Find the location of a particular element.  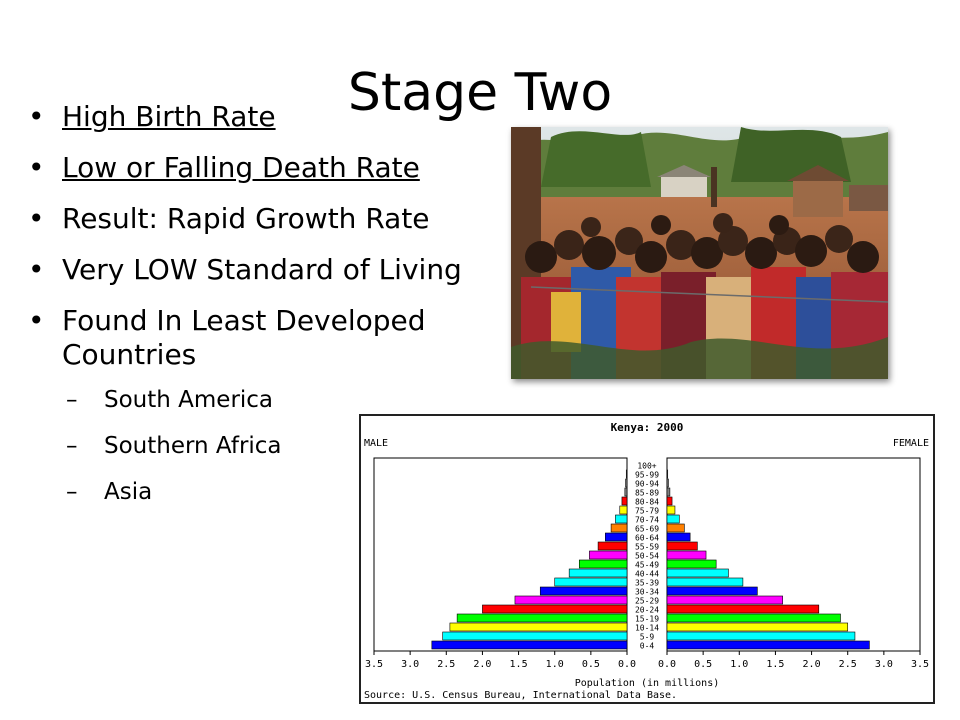

bullet-text: Result: Rapid Growth Rate is located at coordinates (246, 218).